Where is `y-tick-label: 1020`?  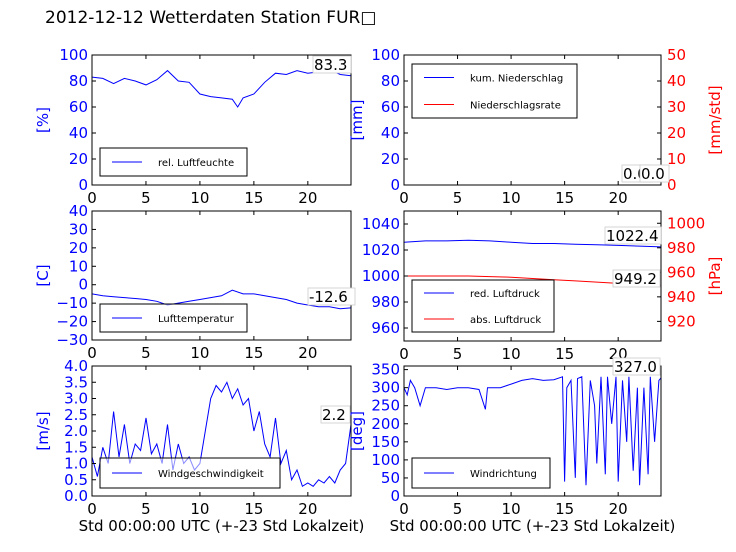 y-tick-label: 1020 is located at coordinates (381, 250).